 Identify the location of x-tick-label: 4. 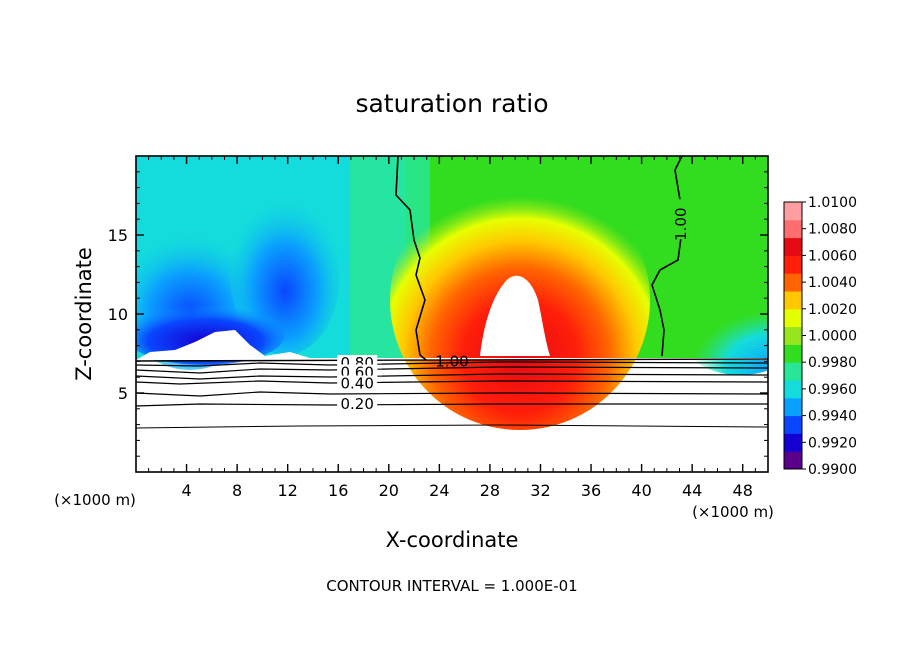
(186, 490).